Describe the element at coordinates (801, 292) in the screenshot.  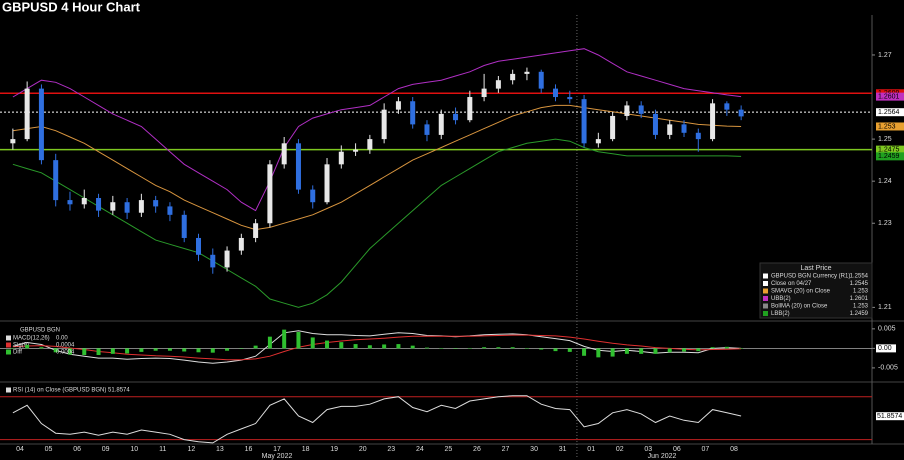
I see `legend-label: SMAVG (20) on Close` at that location.